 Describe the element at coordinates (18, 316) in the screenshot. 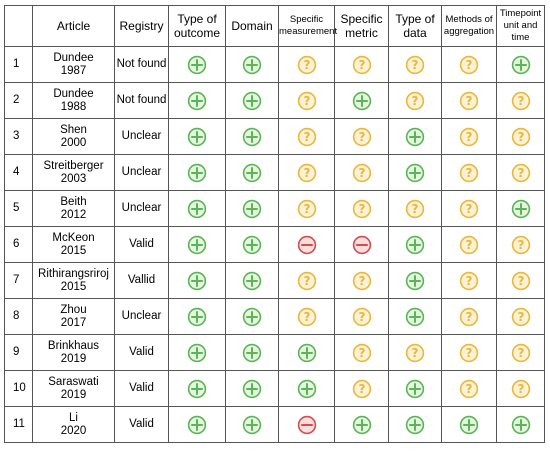

I see `row-number: 8` at that location.